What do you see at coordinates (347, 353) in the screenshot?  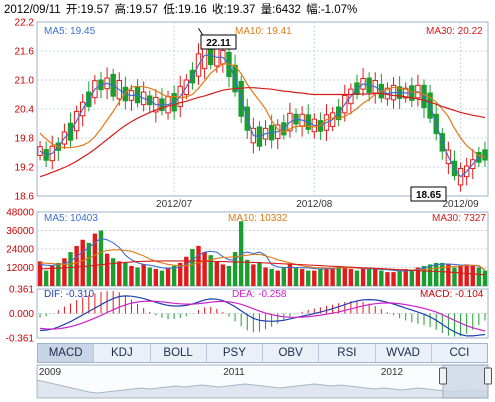 I see `tab-rsi: RSI` at bounding box center [347, 353].